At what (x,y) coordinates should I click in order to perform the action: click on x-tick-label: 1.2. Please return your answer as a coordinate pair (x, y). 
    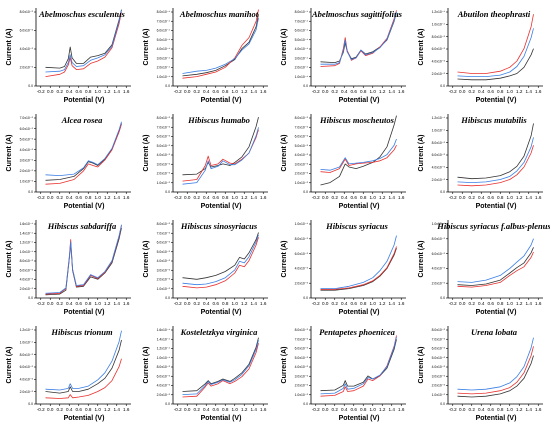
    Looking at the image, I should click on (107, 91).